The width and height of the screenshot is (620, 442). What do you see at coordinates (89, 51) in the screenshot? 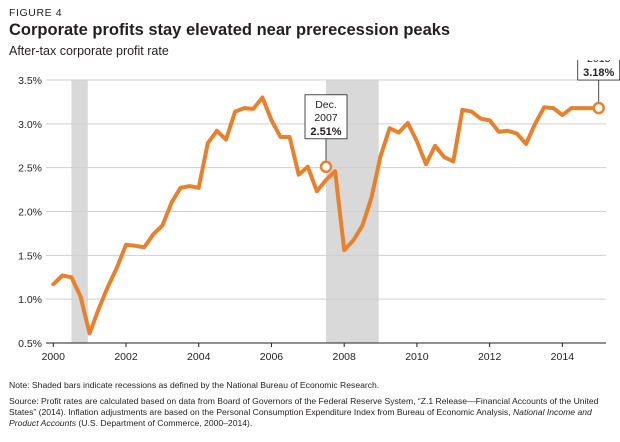
I see `chart-subtitle: After-tax corporate profit rate` at bounding box center [89, 51].